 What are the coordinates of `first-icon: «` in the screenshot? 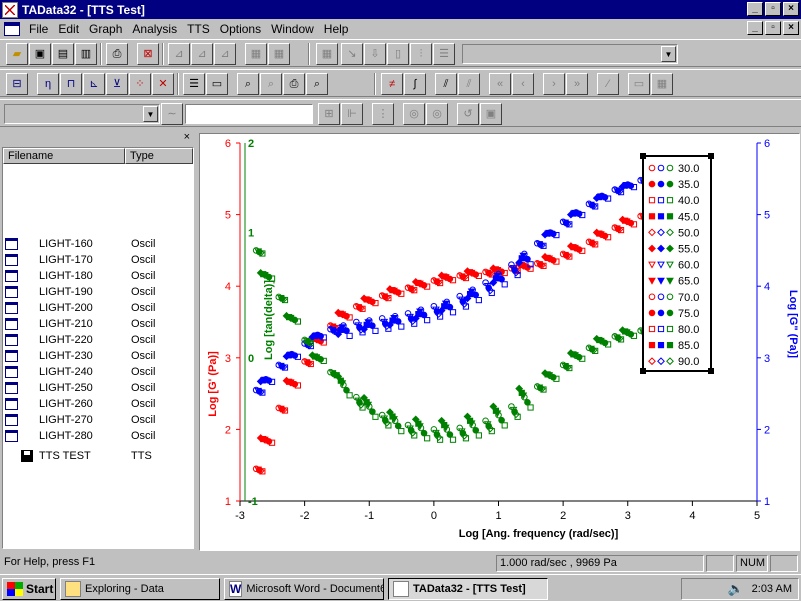 It's located at (500, 84).